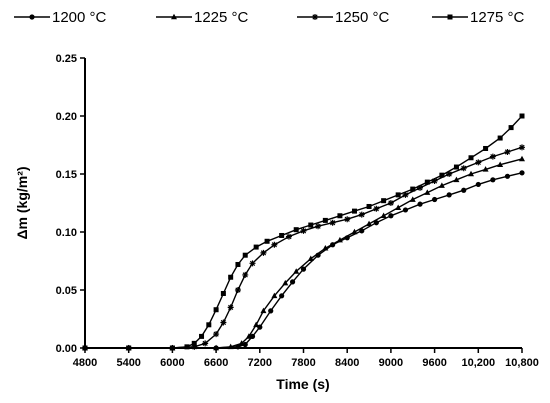 This screenshot has width=550, height=403. Describe the element at coordinates (172, 363) in the screenshot. I see `x-tick-label: 6000` at that location.